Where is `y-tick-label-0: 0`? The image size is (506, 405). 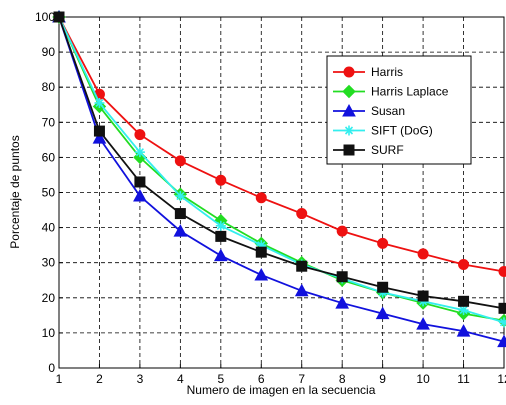
y-tick-label-0: 0 is located at coordinates (51, 368).